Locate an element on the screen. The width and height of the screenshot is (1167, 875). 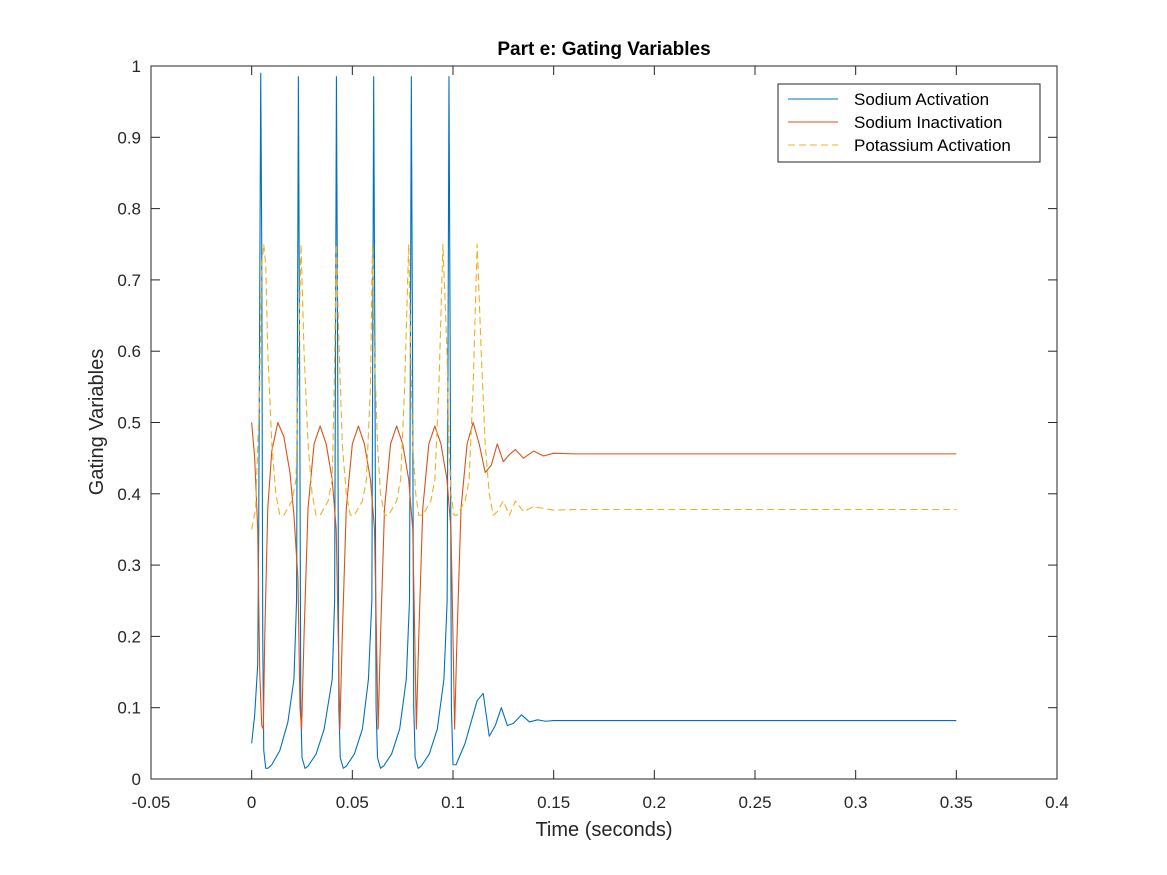
y-tick-label: 0.7 is located at coordinates (129, 280).